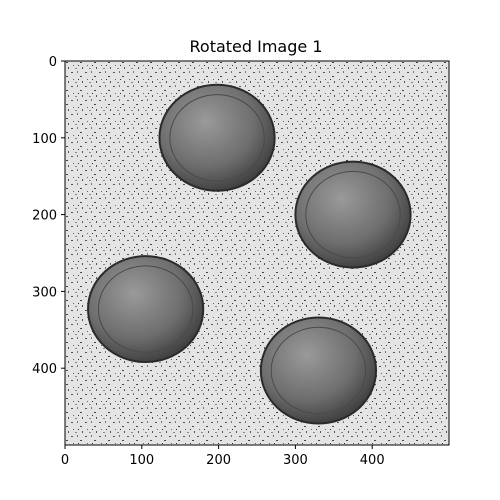  What do you see at coordinates (44, 292) in the screenshot?
I see `y-tick-label: 300` at bounding box center [44, 292].